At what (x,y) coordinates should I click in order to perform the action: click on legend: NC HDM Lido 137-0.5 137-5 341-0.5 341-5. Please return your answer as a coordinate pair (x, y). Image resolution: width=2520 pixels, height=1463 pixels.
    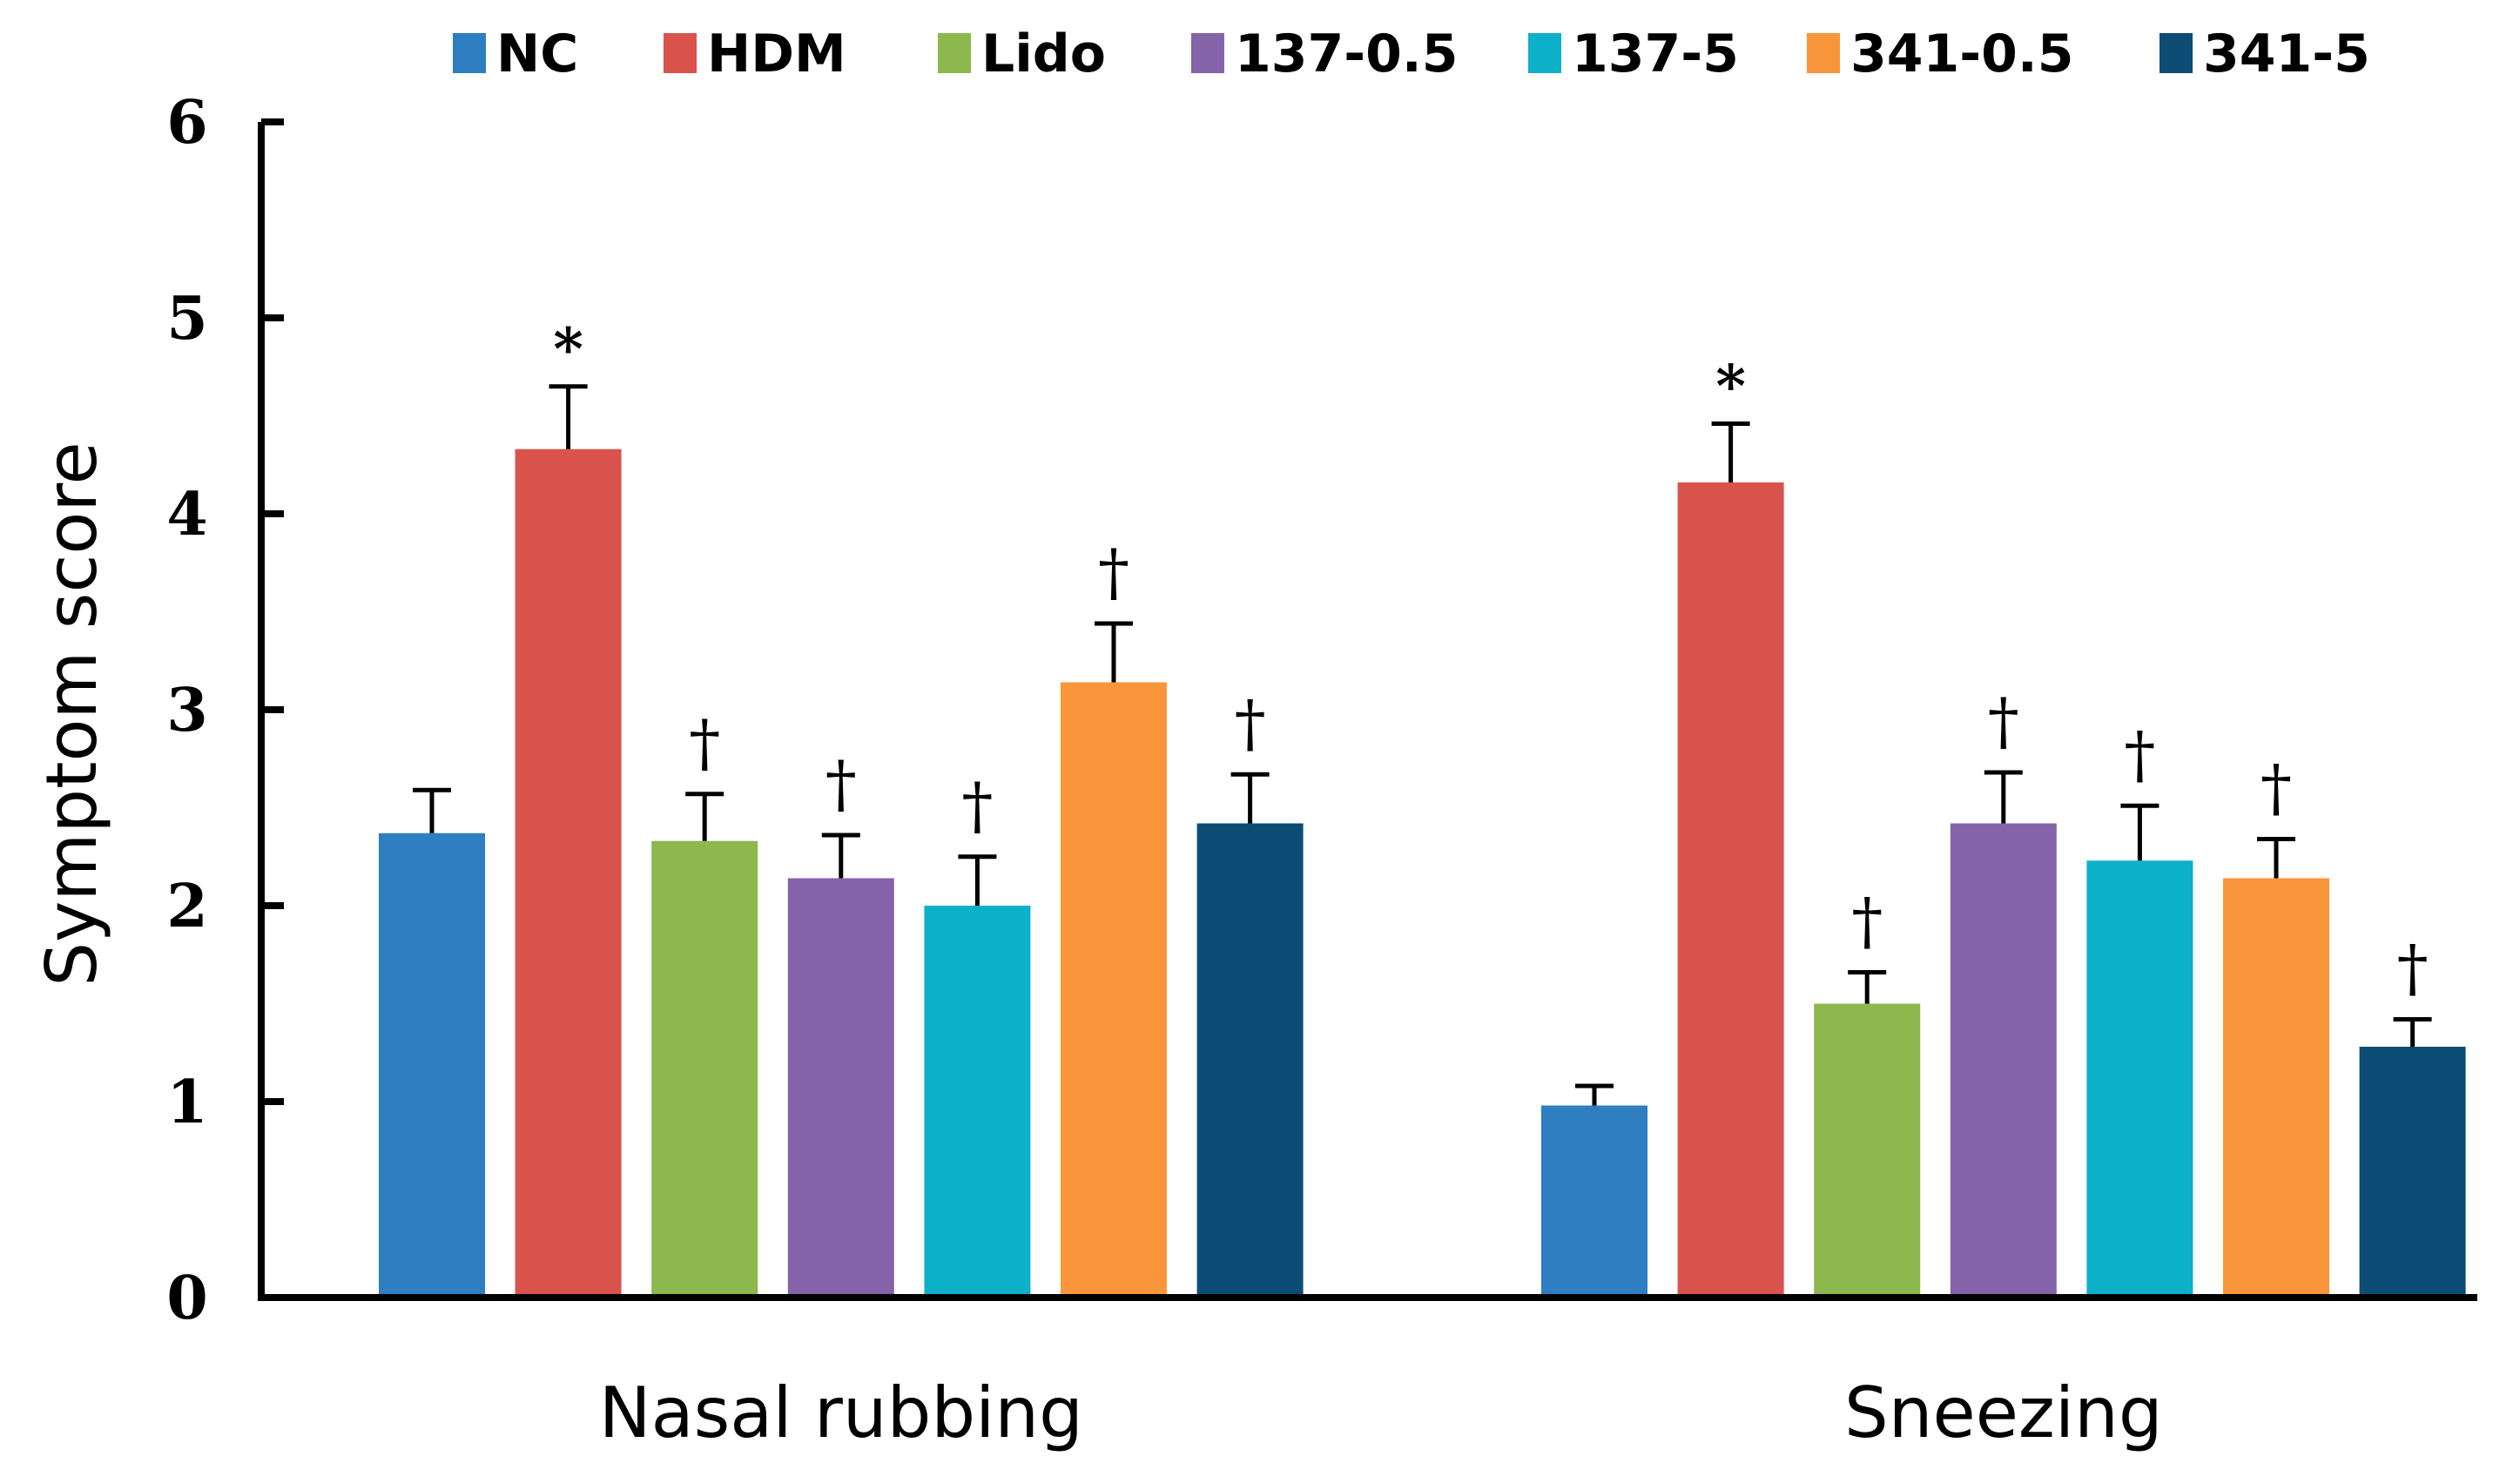
    Looking at the image, I should click on (1411, 54).